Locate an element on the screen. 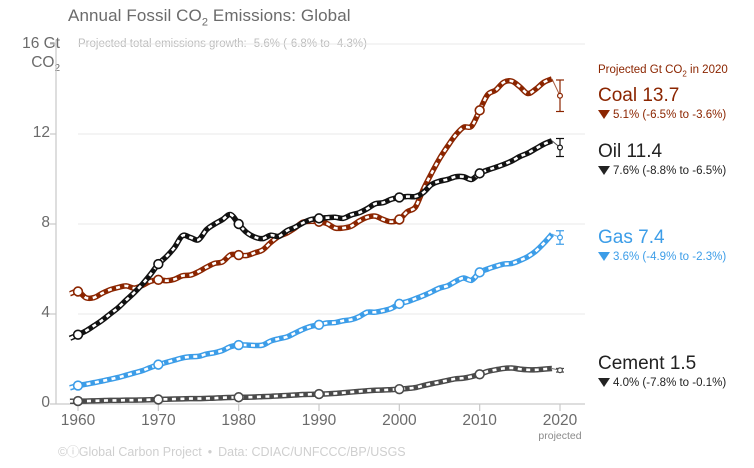 The height and width of the screenshot is (468, 754). series-line-cement is located at coordinates (311, 385).